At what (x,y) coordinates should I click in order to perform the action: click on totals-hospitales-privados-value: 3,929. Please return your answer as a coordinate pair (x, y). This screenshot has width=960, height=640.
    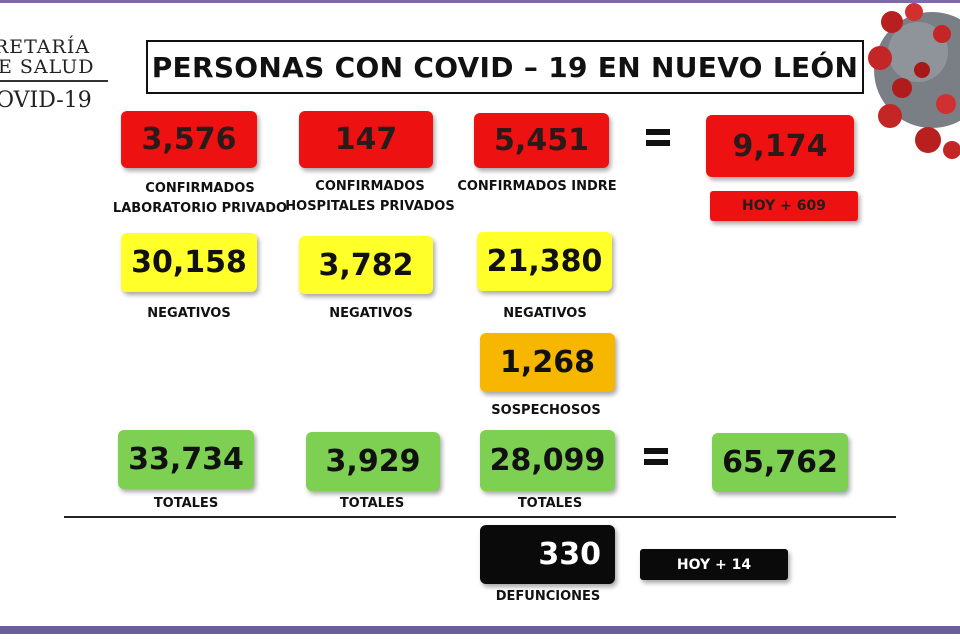
    Looking at the image, I should click on (373, 461).